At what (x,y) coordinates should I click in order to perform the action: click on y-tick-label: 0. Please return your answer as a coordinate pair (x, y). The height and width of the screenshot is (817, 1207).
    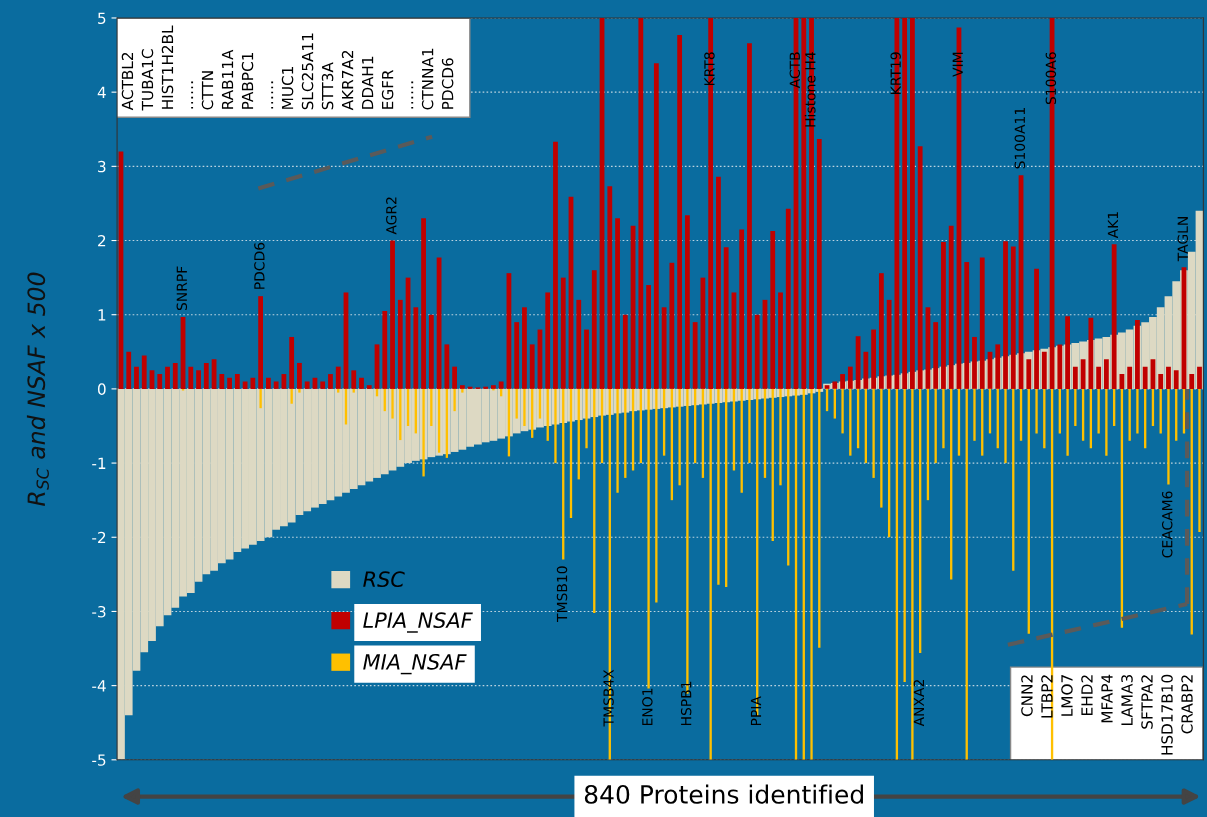
    Looking at the image, I should click on (101, 389).